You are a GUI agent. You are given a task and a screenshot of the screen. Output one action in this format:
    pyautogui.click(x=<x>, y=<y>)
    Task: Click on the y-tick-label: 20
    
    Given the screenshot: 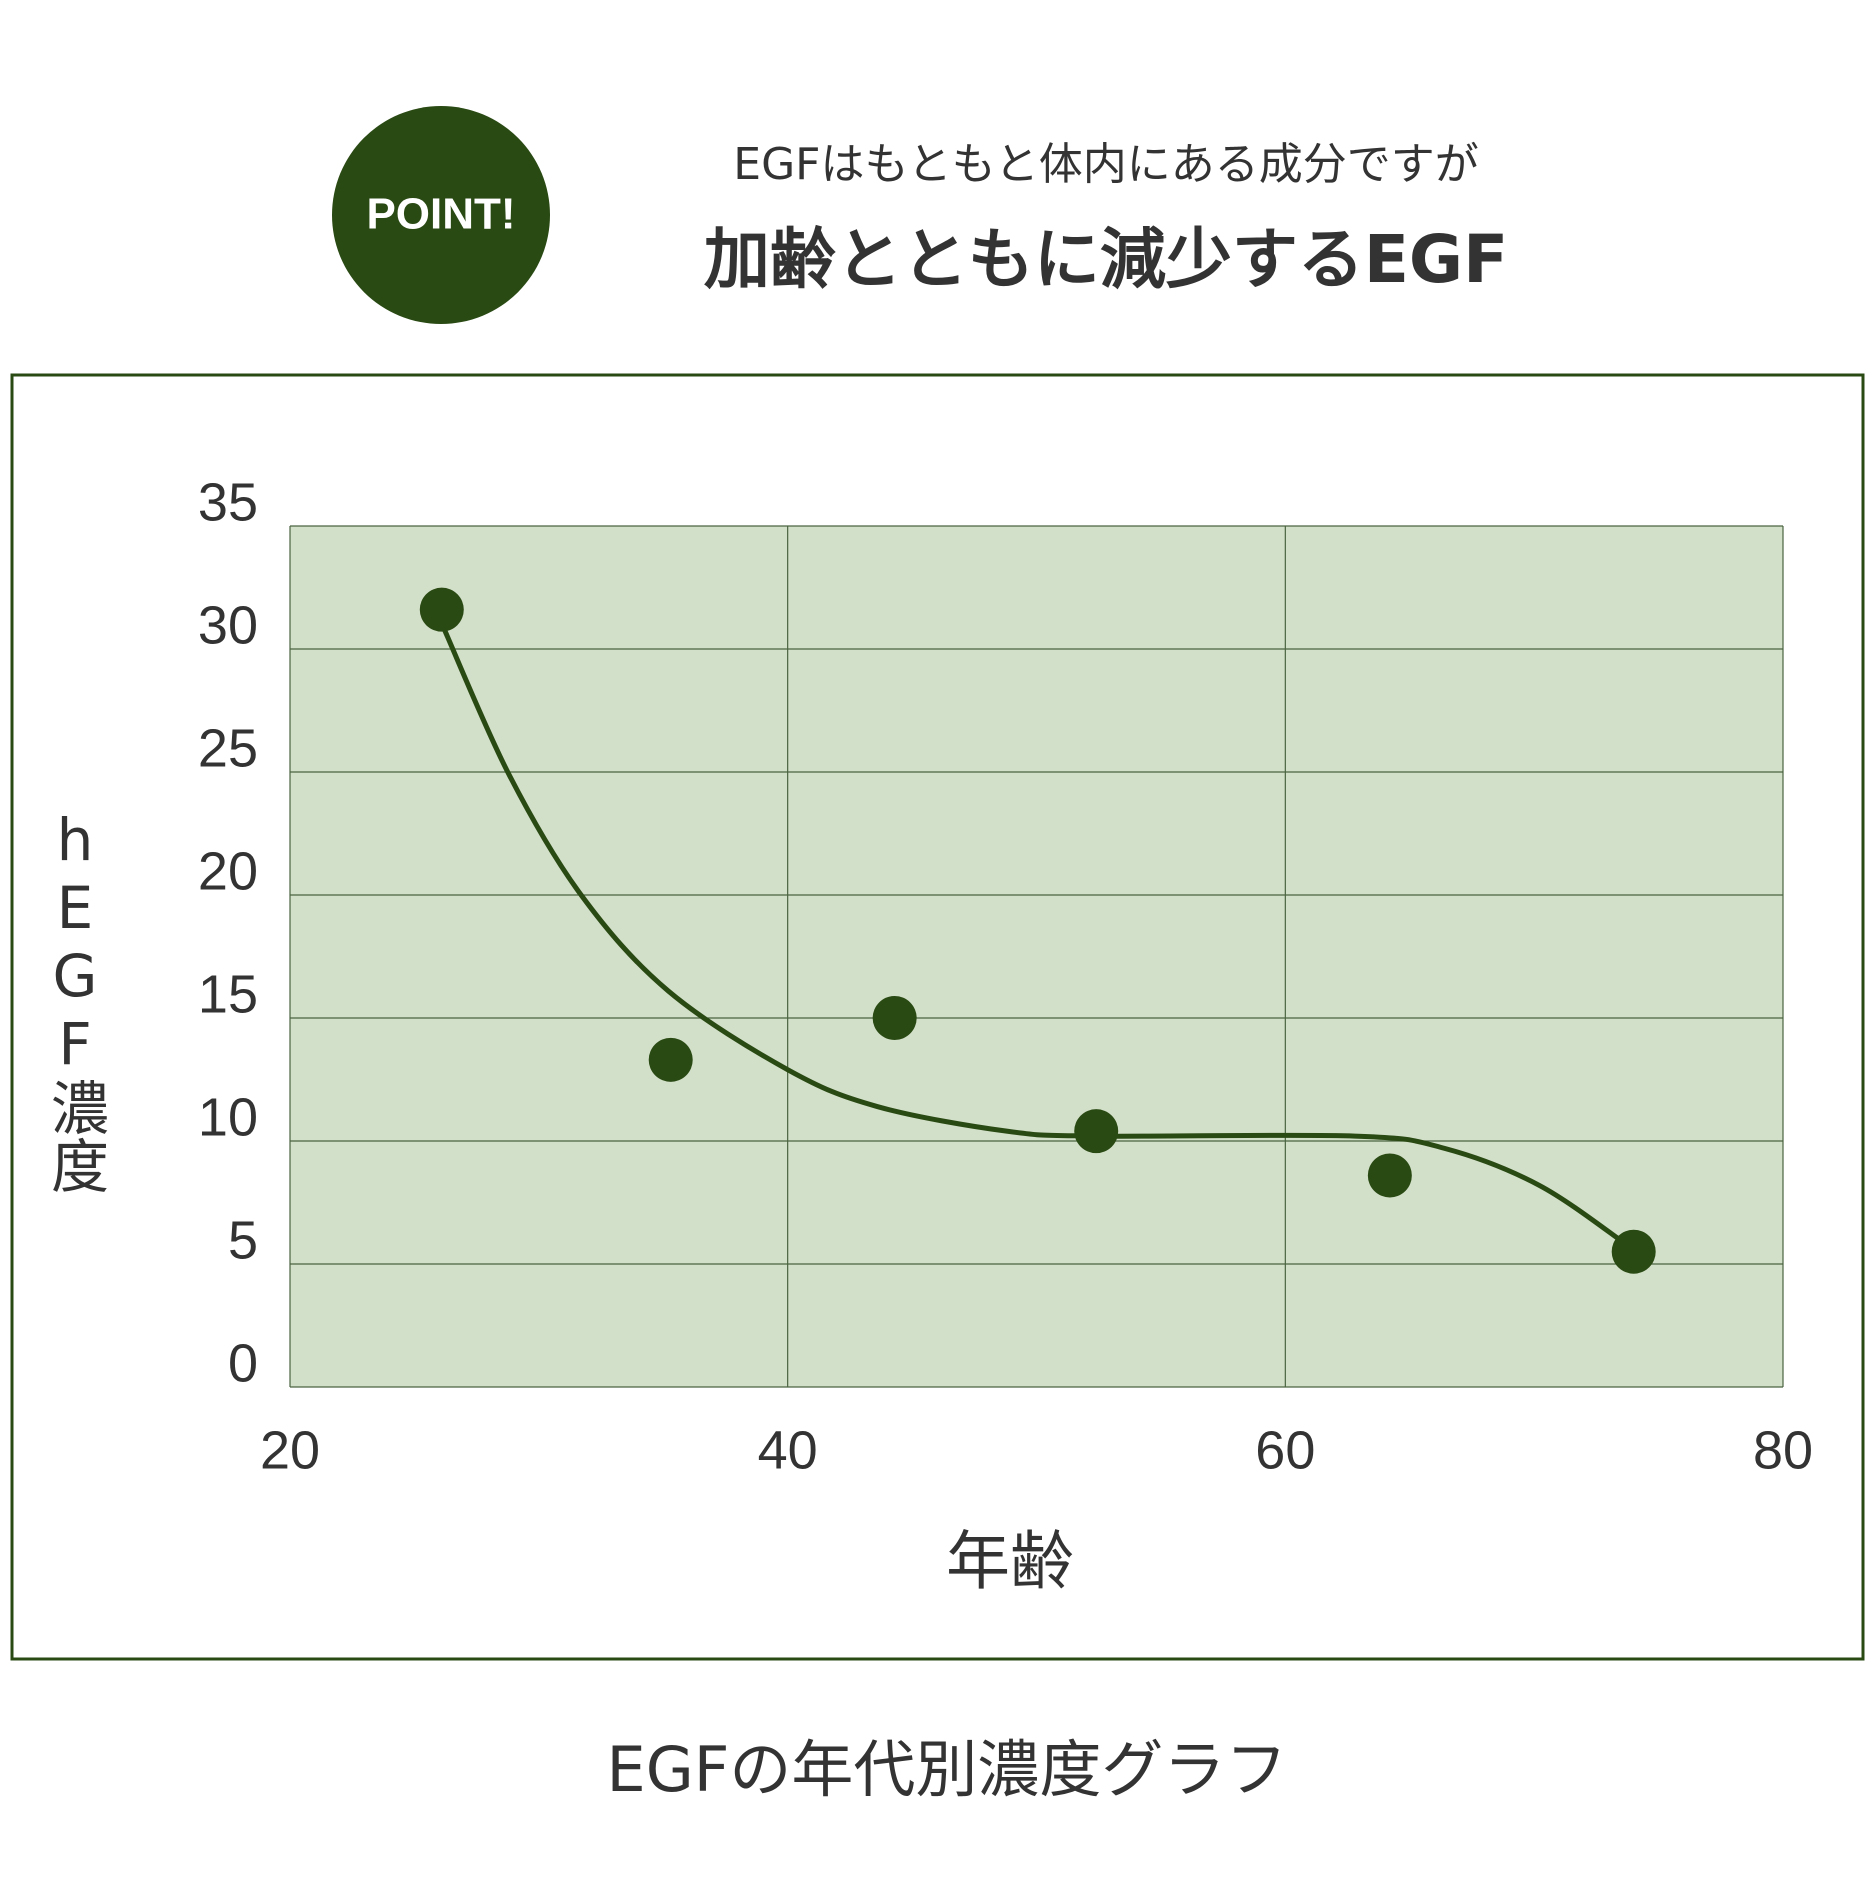 What is the action you would take?
    pyautogui.click(x=228, y=871)
    